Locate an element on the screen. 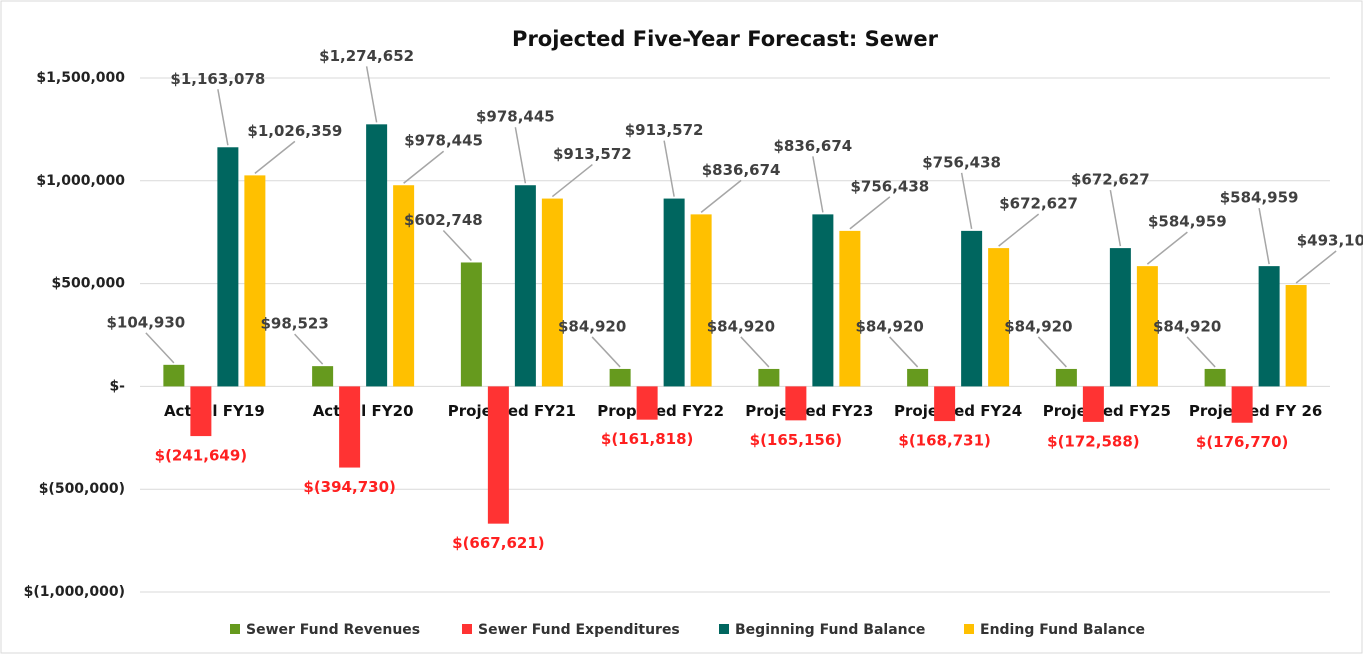 This screenshot has width=1363, height=654. x-tick-label: Projected FY25 is located at coordinates (1107, 411).